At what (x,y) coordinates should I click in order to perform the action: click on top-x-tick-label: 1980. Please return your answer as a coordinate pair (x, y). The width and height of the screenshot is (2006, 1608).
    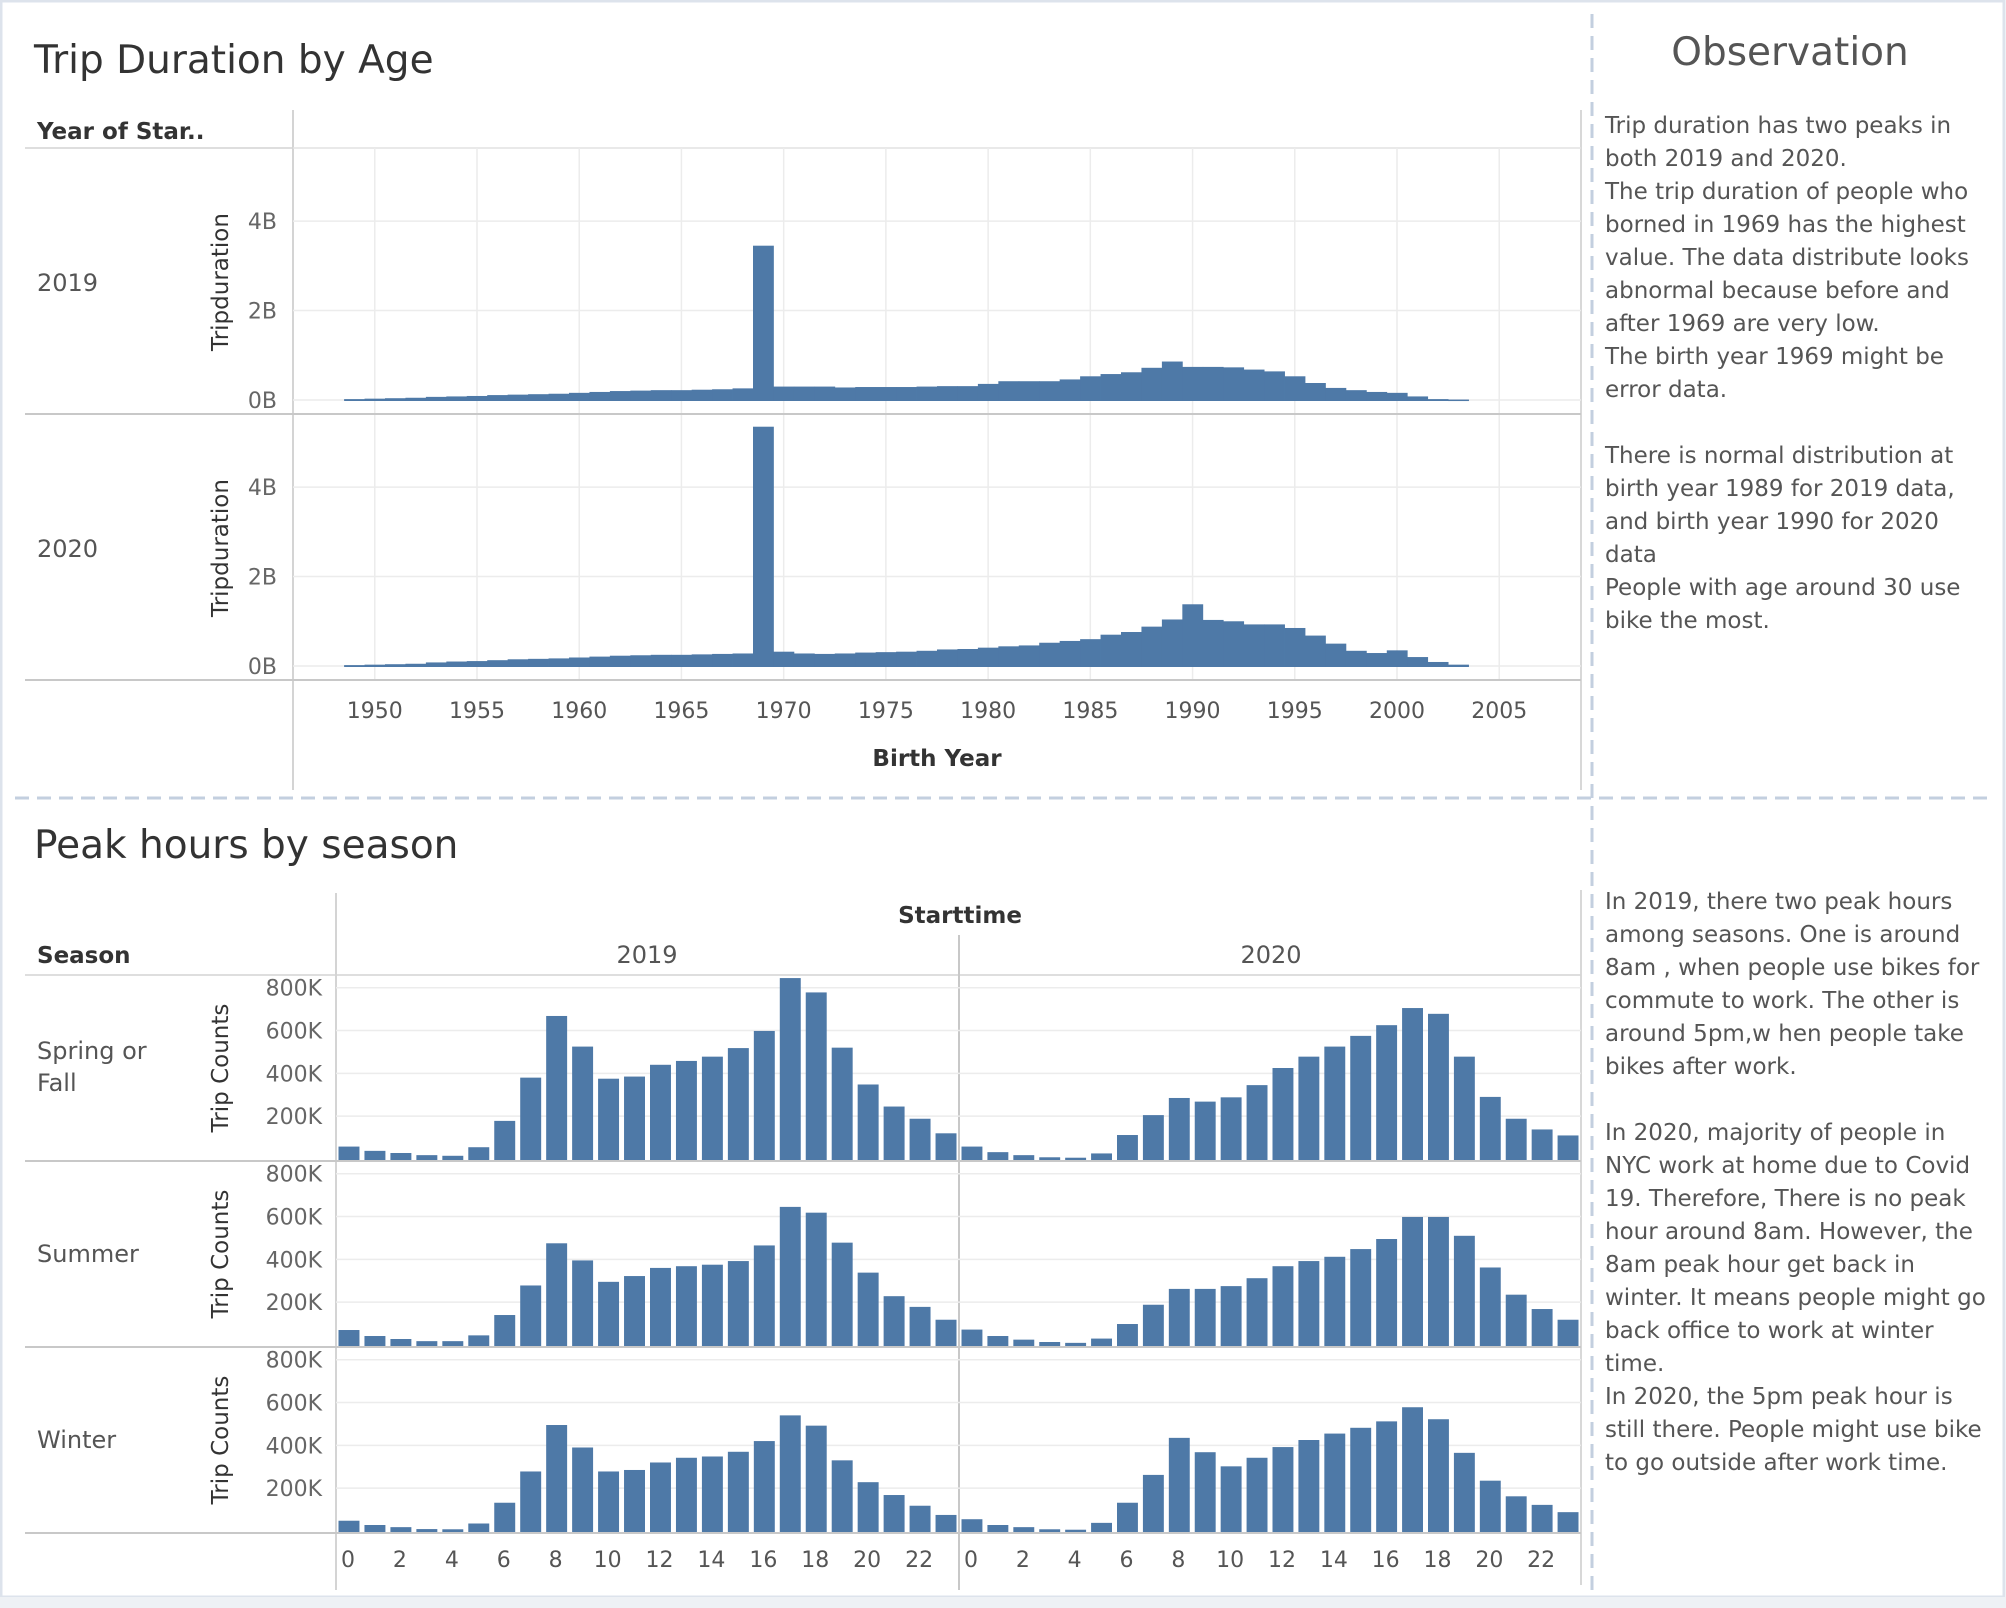
    Looking at the image, I should click on (988, 711).